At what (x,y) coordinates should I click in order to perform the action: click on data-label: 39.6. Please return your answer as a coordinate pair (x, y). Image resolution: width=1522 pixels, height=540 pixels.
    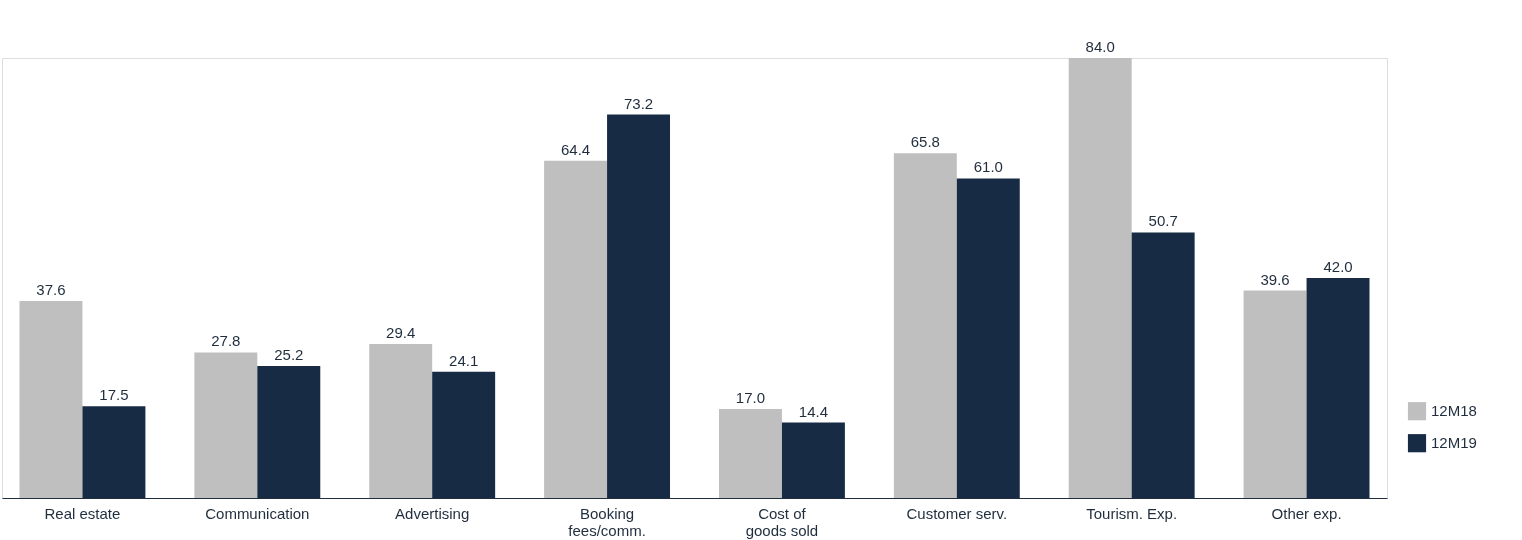
    Looking at the image, I should click on (1275, 279).